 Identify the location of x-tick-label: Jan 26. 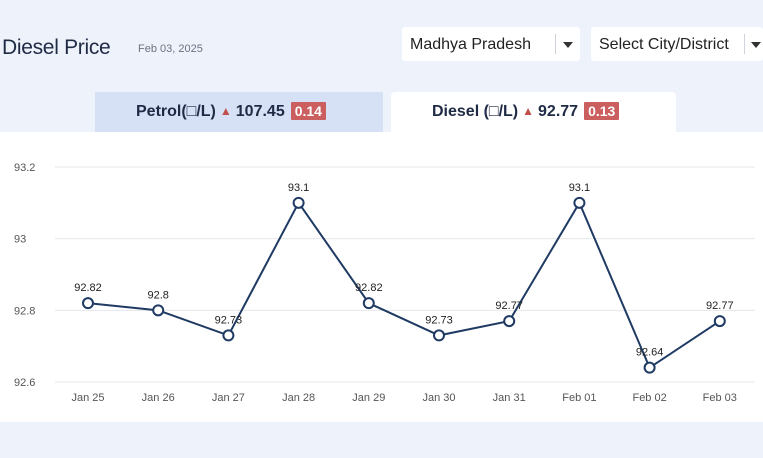
(158, 398).